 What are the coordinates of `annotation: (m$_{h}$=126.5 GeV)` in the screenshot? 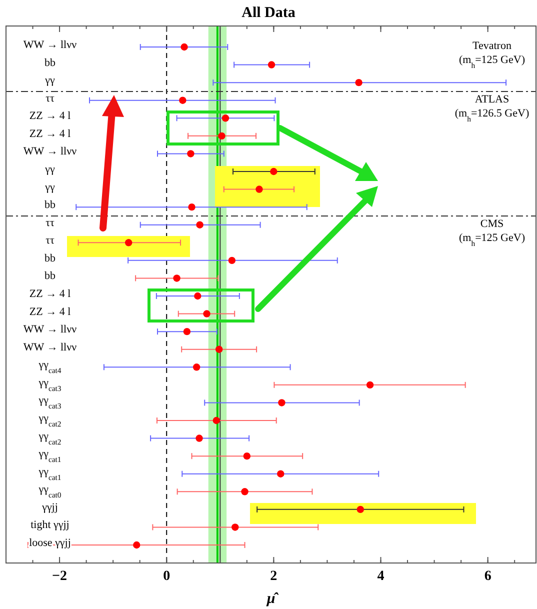 It's located at (492, 115).